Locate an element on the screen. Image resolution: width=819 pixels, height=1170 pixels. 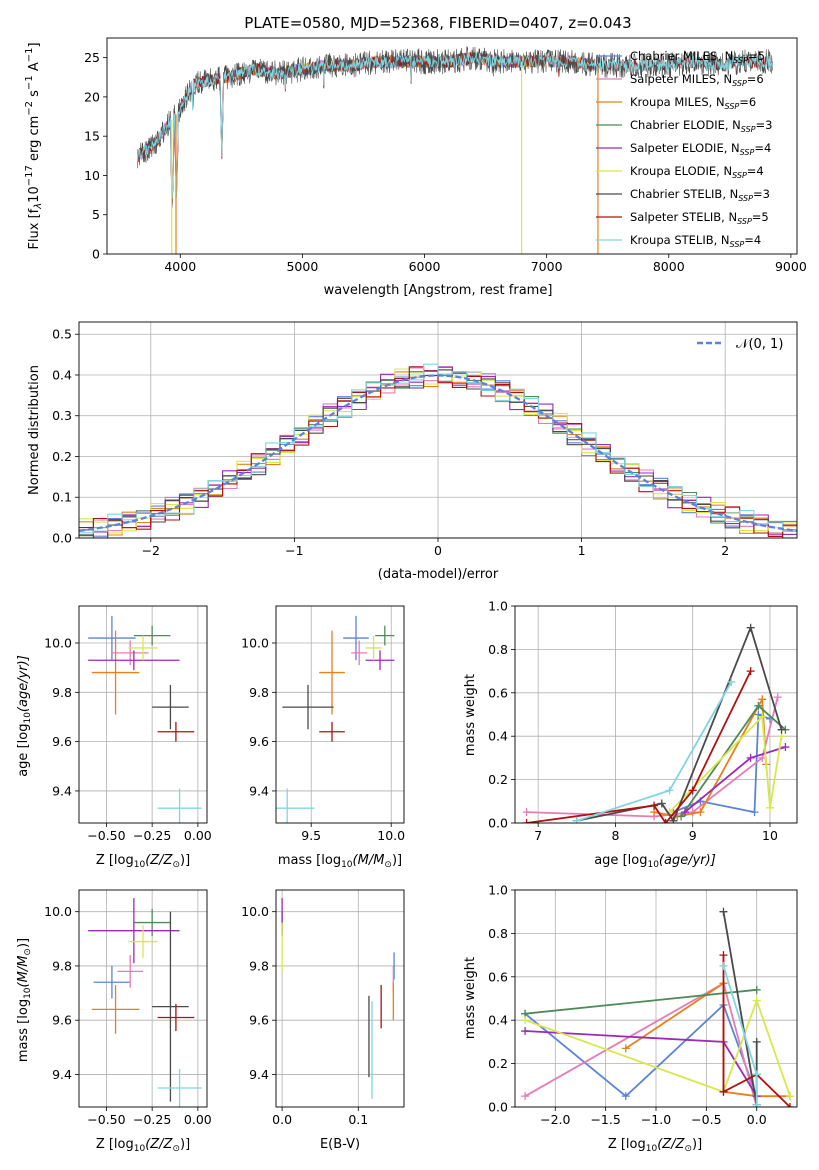
y-tick-label: 0.1 is located at coordinates (62, 497).